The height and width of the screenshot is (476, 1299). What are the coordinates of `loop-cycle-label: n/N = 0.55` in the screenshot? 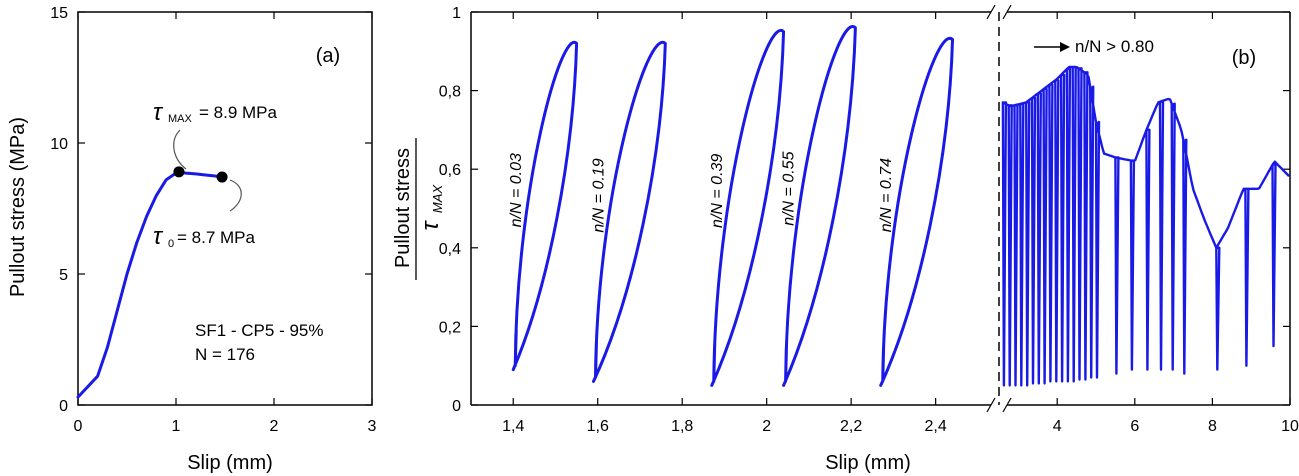 It's located at (789, 188).